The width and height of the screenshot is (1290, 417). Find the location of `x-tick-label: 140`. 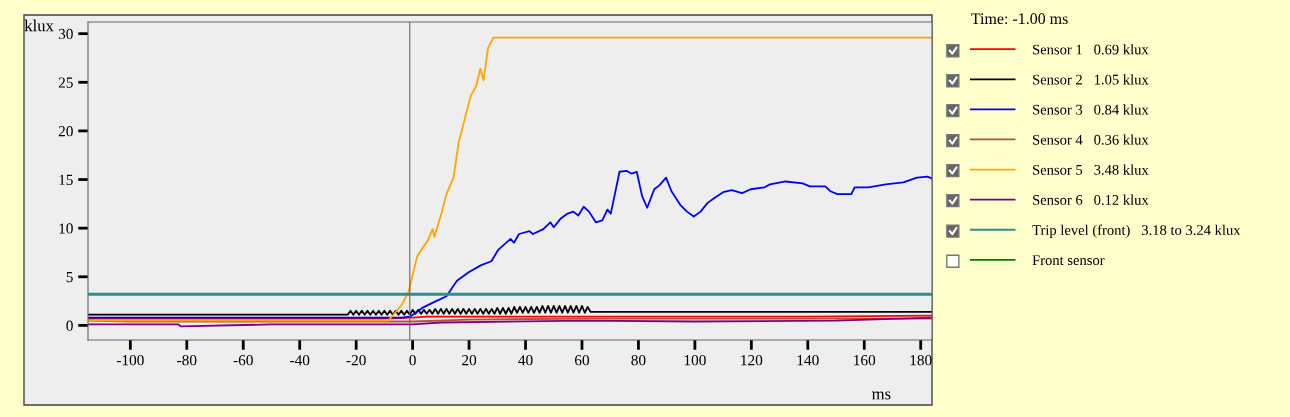

x-tick-label: 140 is located at coordinates (808, 360).